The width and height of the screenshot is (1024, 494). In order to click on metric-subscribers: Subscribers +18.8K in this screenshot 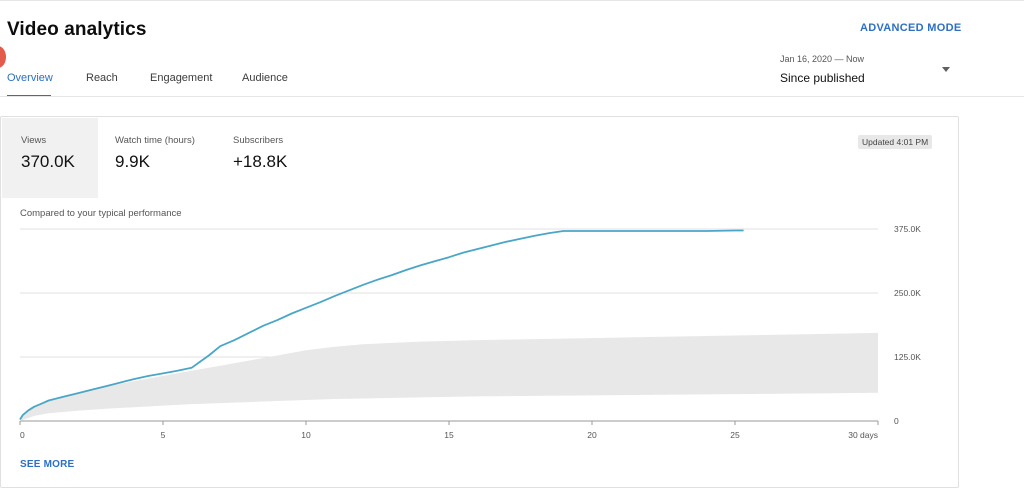, I will do `click(271, 158)`.